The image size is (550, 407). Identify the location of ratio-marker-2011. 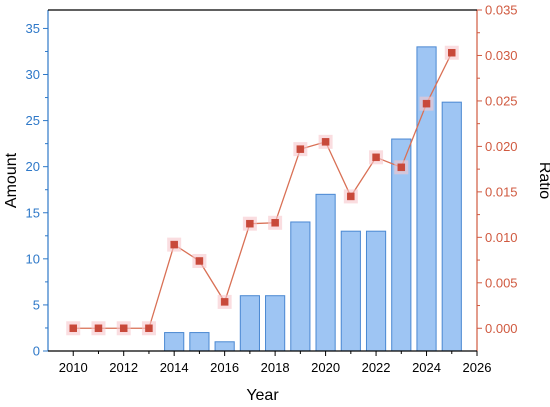
(98, 328).